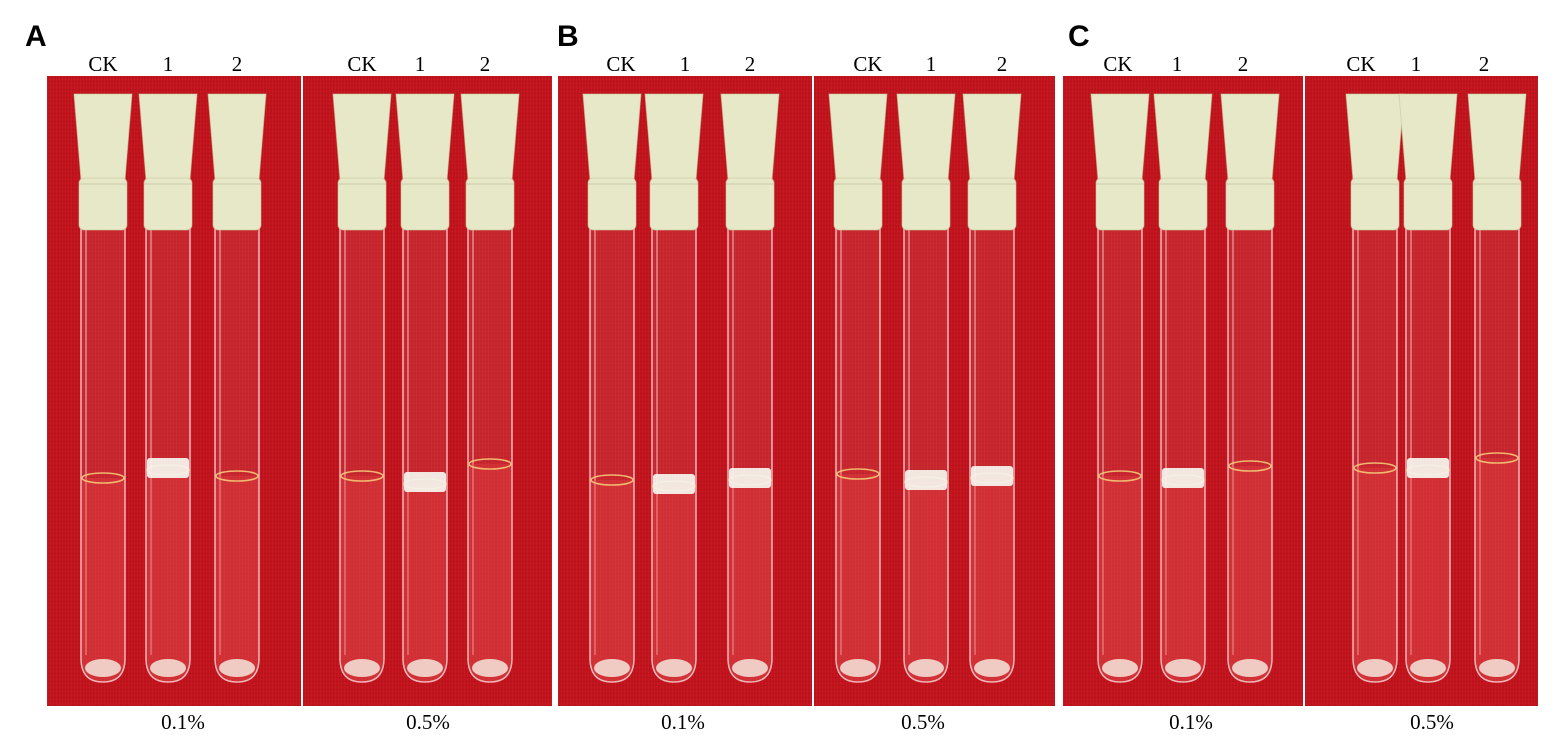 The image size is (1562, 754). Describe the element at coordinates (428, 722) in the screenshot. I see `concentration-label-a2: 0.5%` at that location.